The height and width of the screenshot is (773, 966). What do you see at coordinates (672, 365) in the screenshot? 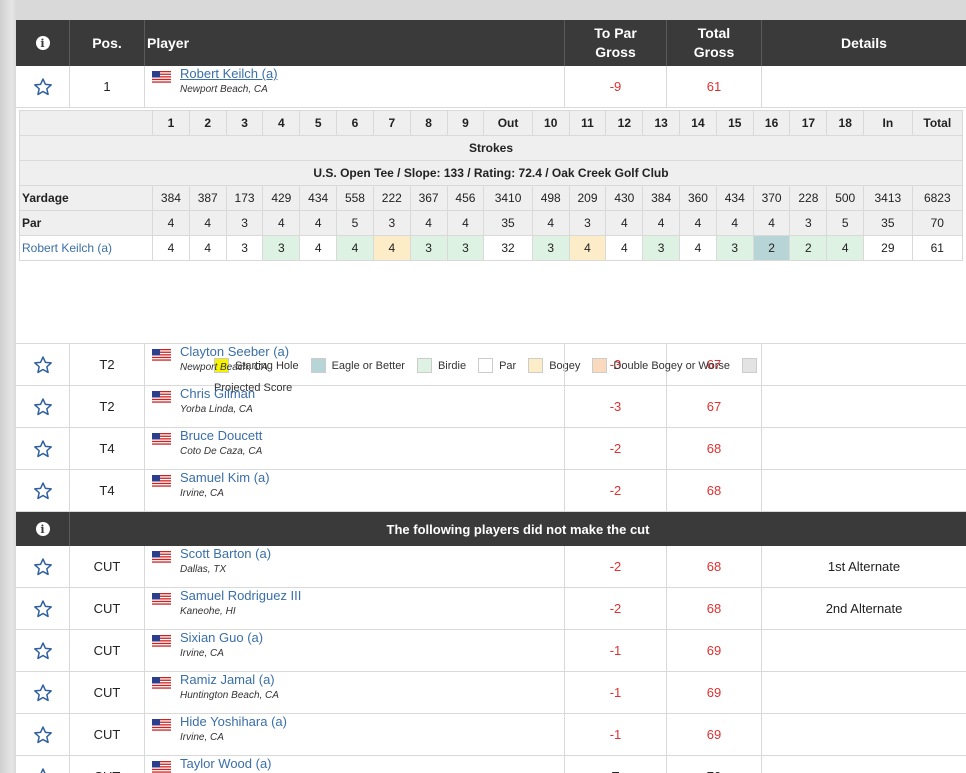
I see `legend-double: Double Bogey or Worse` at bounding box center [672, 365].